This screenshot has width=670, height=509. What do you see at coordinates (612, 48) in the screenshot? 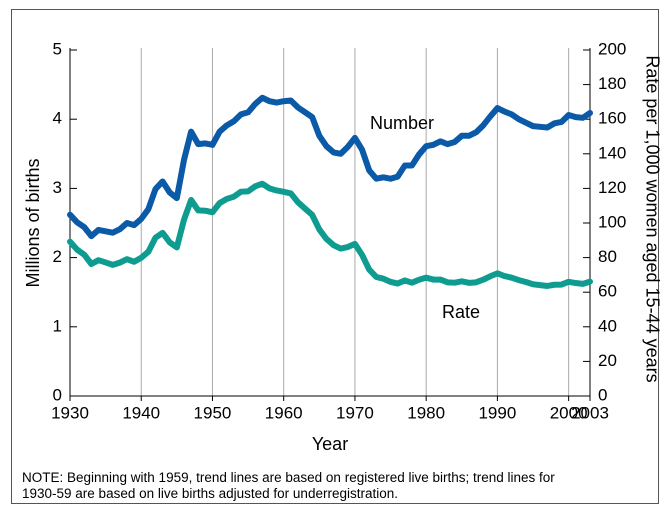
I see `y2-tick-label: 200` at bounding box center [612, 48].